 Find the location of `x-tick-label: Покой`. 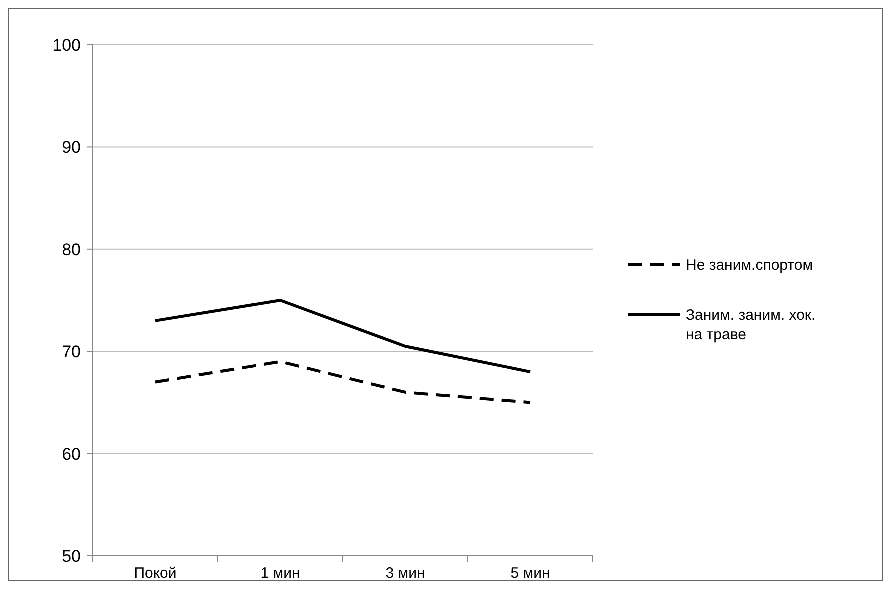

x-tick-label: Покой is located at coordinates (155, 573).